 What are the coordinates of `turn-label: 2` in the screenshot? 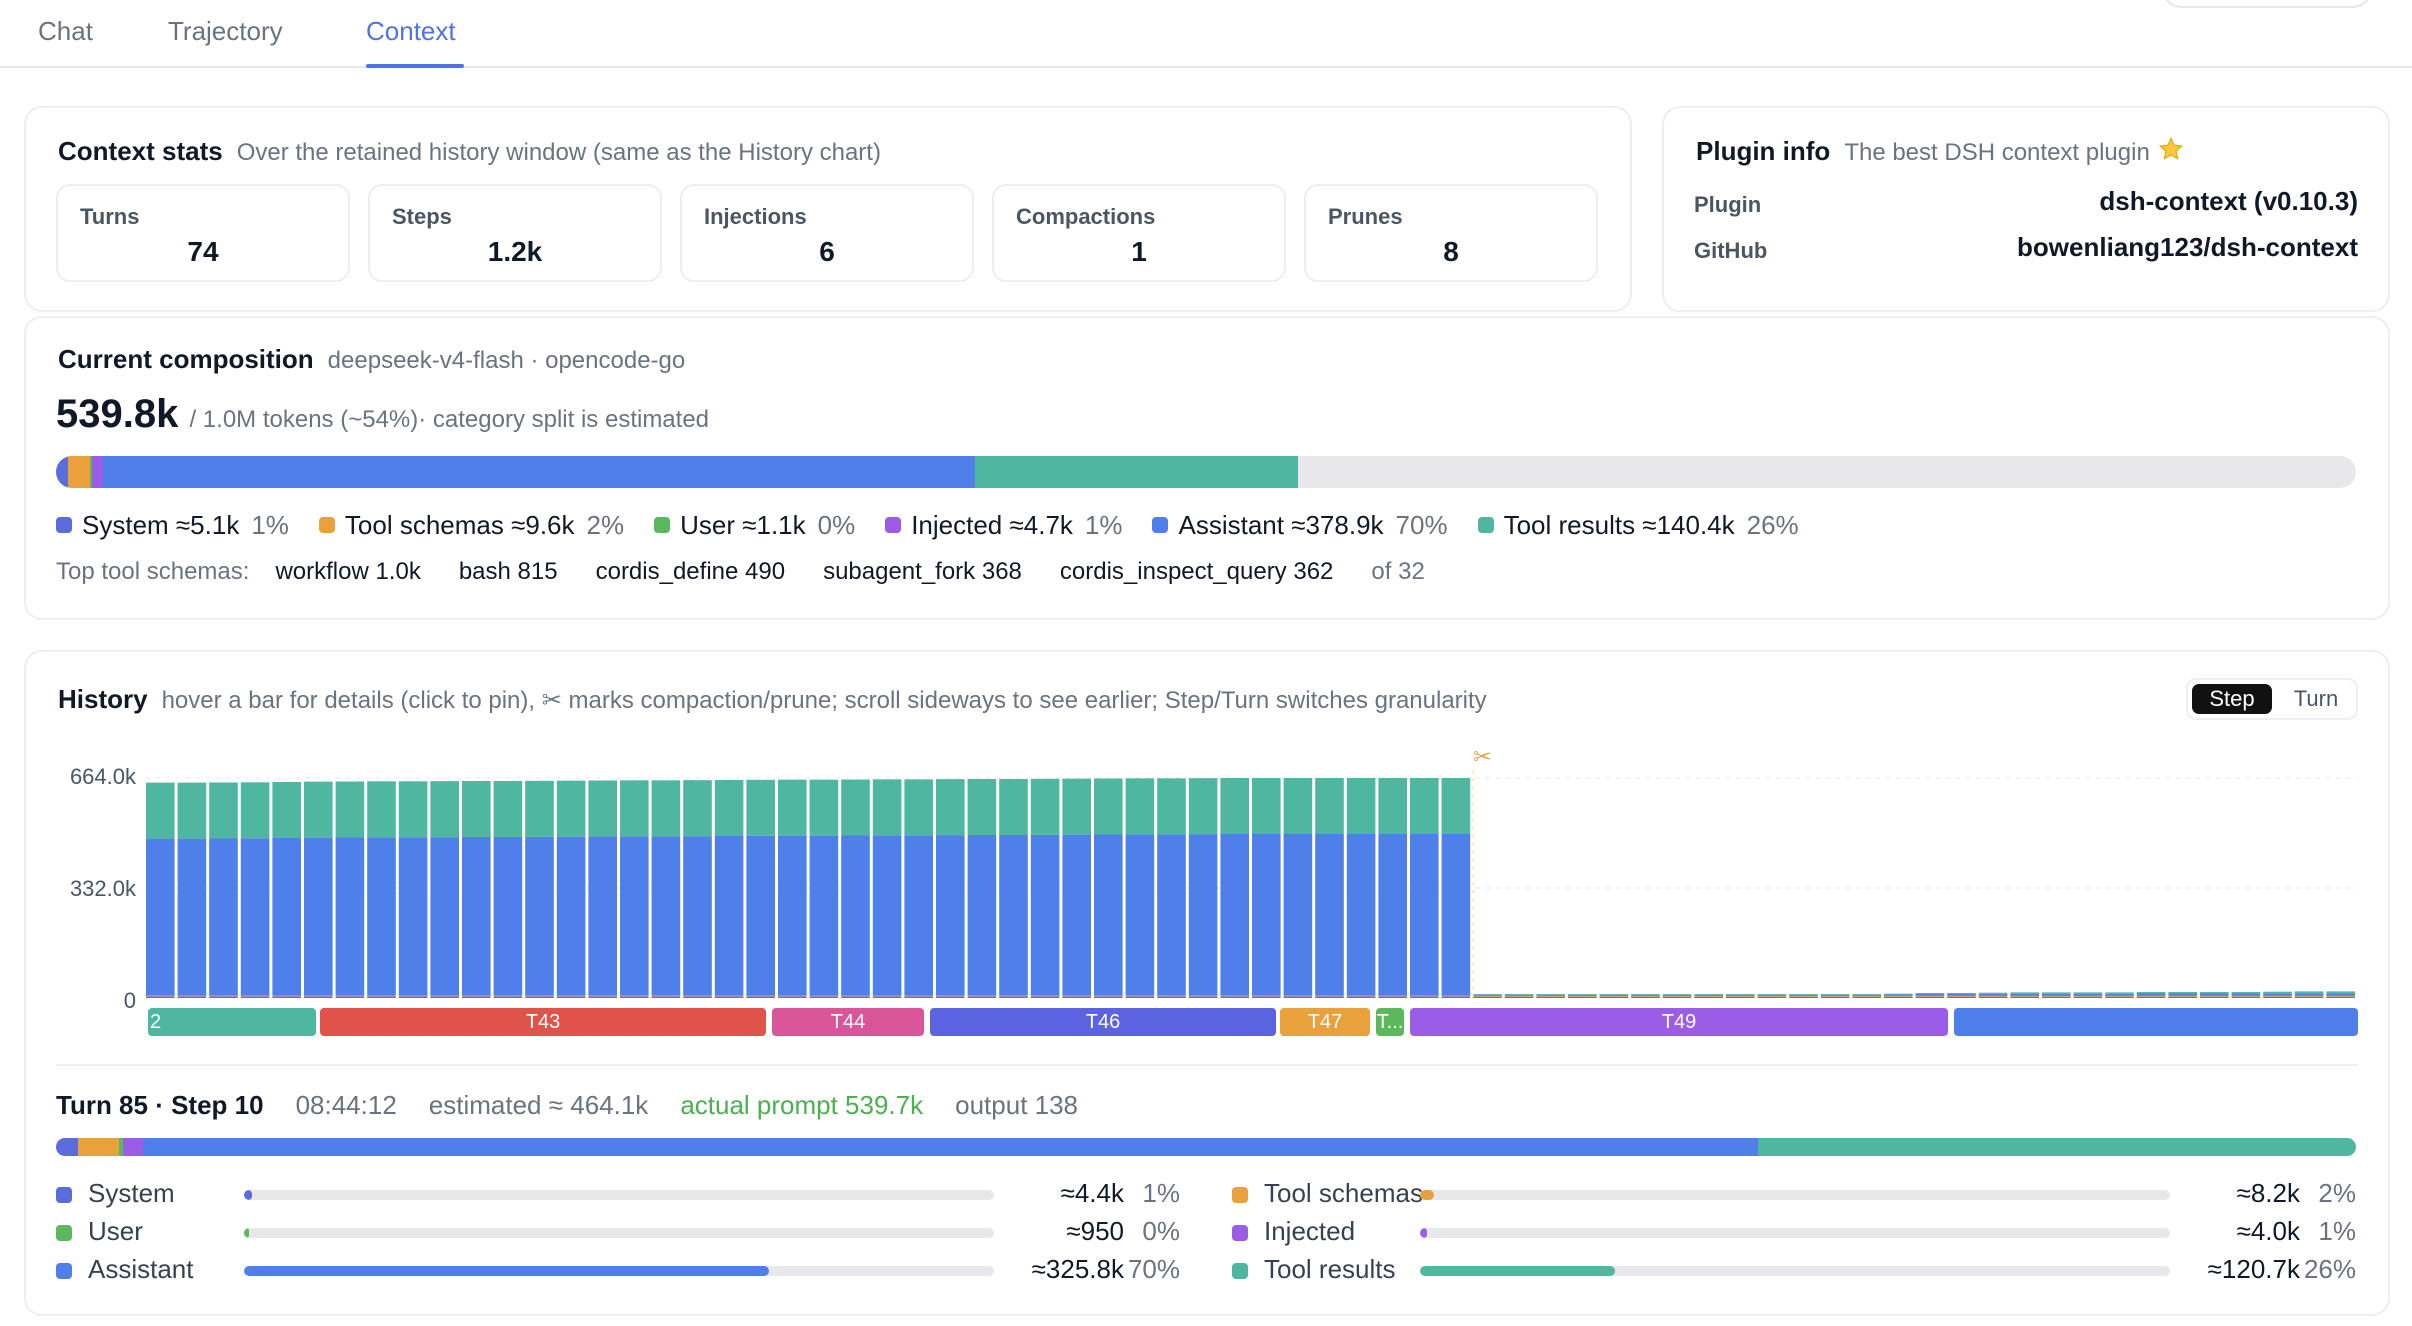 It's located at (232, 1022).